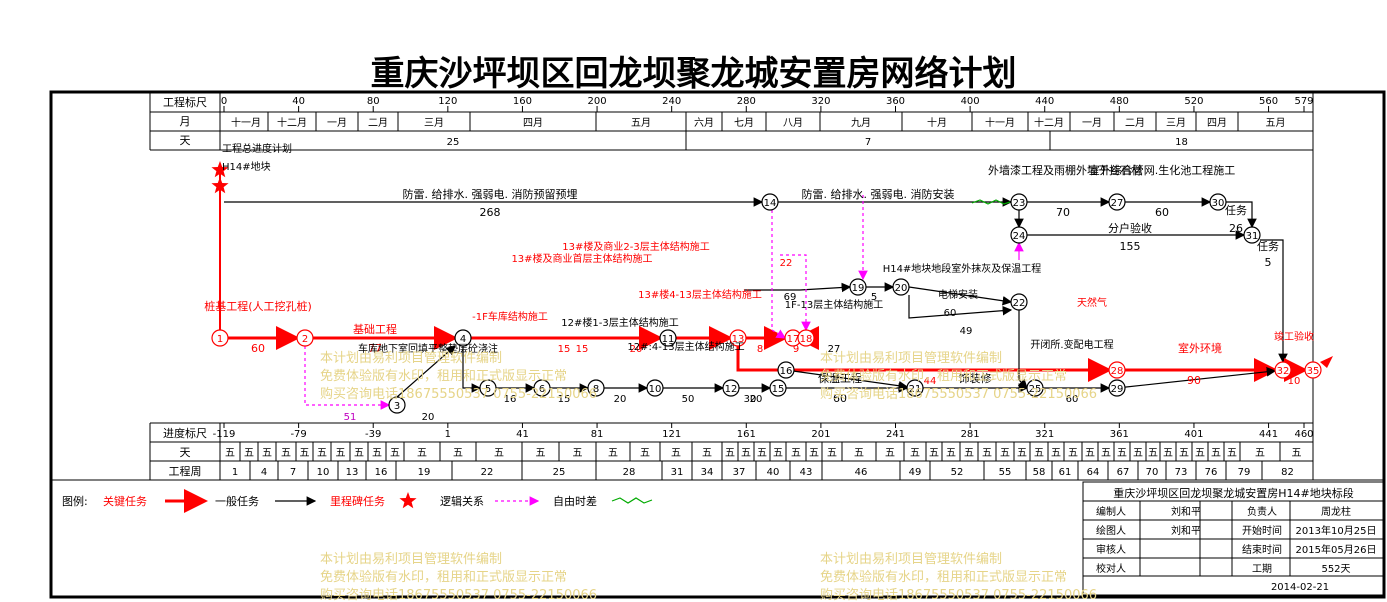 The height and width of the screenshot is (602, 1387). I want to click on task-duration: 15, so click(564, 349).